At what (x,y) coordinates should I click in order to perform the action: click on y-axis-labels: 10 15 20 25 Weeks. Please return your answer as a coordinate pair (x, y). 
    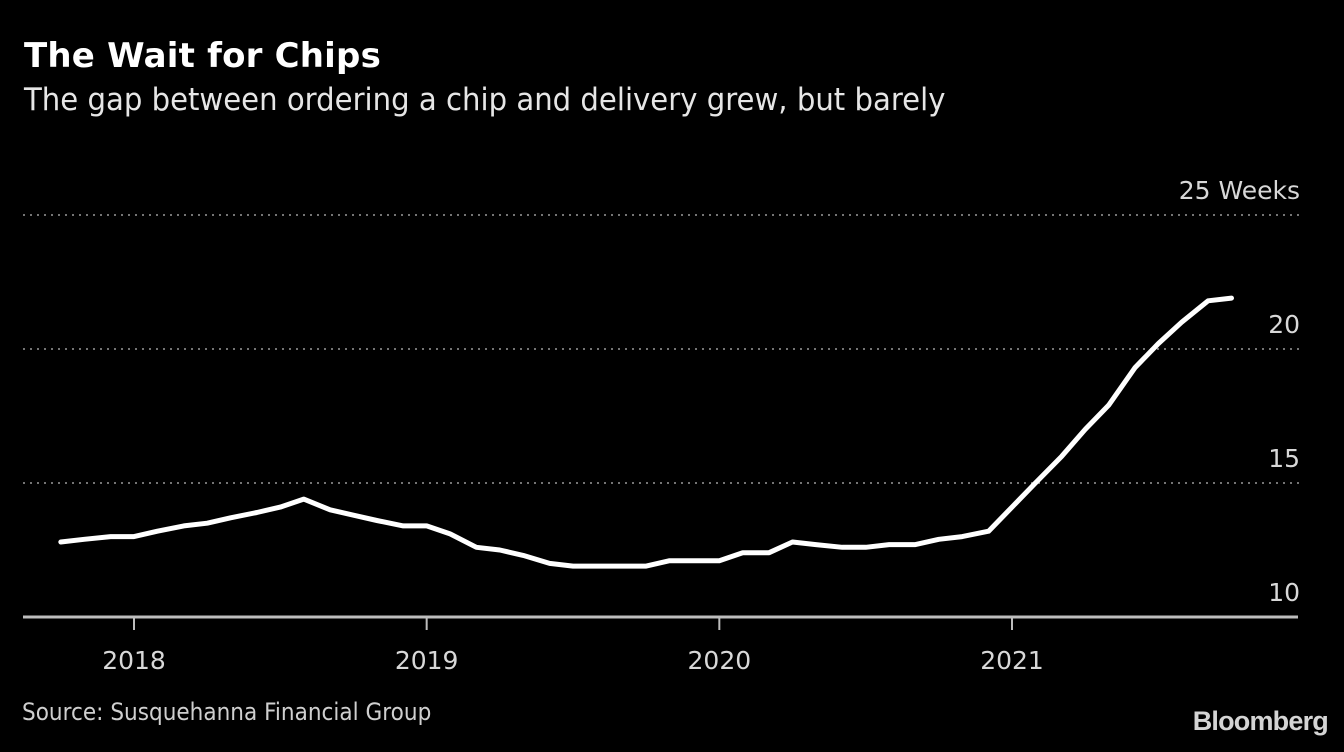
    Looking at the image, I should click on (1239, 391).